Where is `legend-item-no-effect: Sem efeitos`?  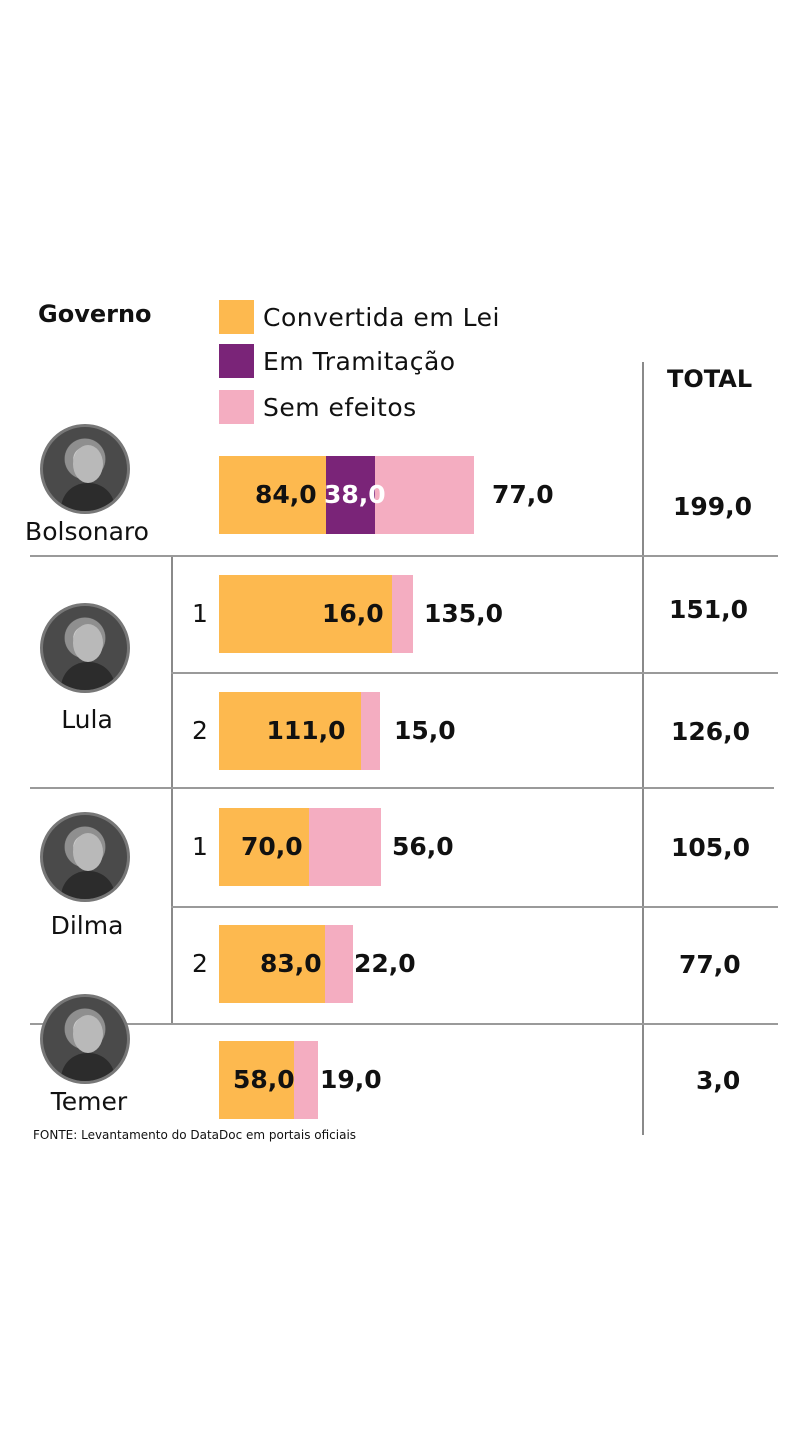
legend-item-no-effect: Sem efeitos is located at coordinates (318, 407).